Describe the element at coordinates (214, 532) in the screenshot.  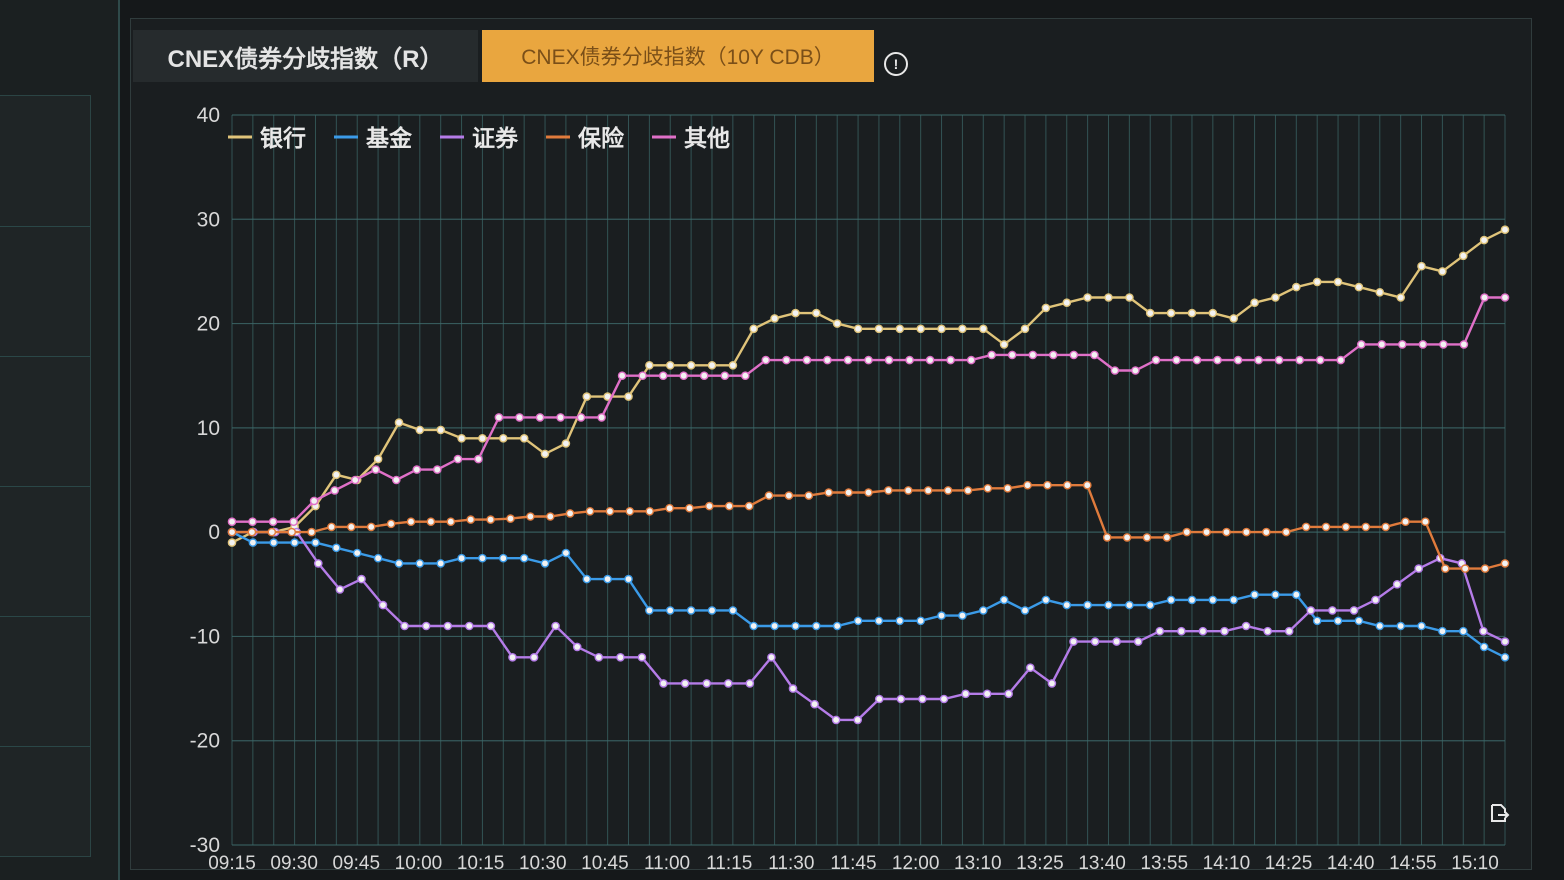
I see `y-tick-label: 0` at that location.